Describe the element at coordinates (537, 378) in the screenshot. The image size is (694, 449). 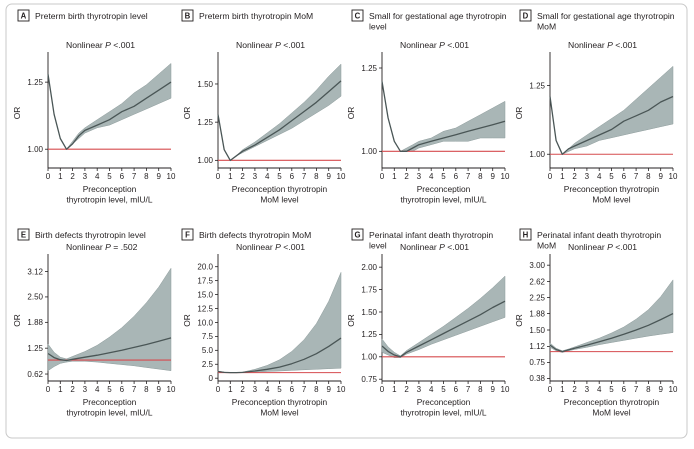
I see `y-tick-label: 0.38` at that location.